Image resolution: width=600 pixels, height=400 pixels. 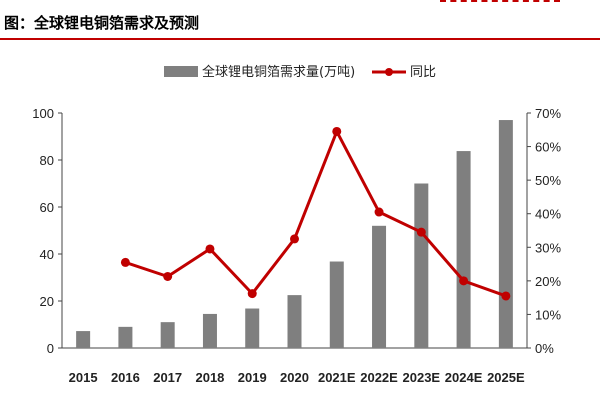 I want to click on legend: 全球锂电铜箔需求量(万吨) 同比, so click(x=300, y=72).